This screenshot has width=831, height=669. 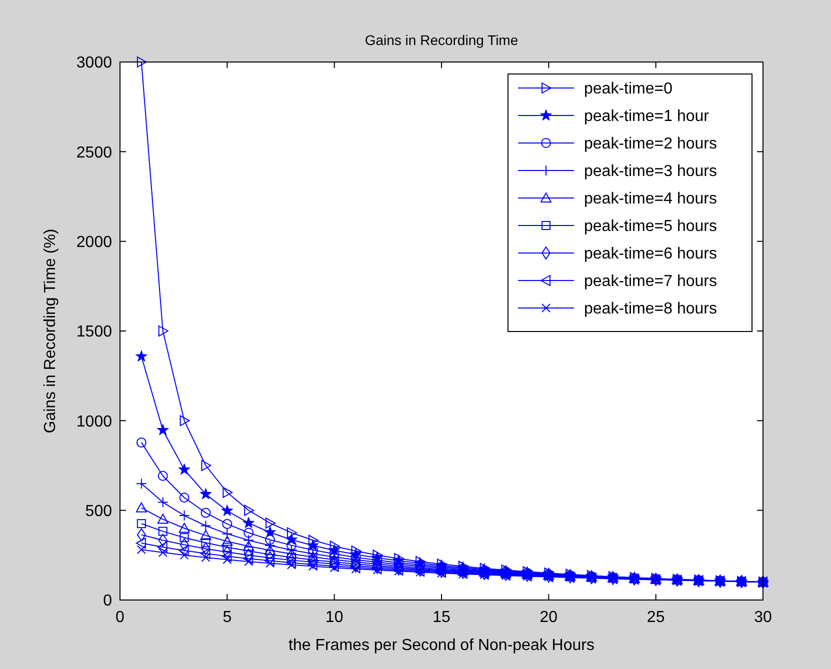 I want to click on y-tick-label: 2500, so click(x=94, y=153).